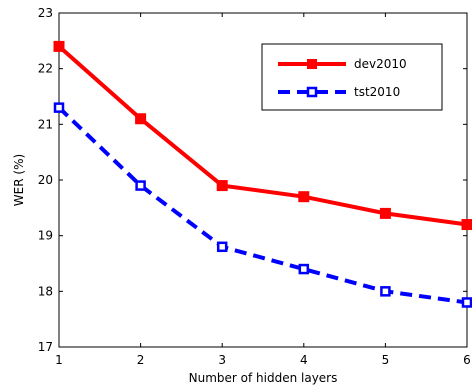 This screenshot has width=472, height=385. Describe the element at coordinates (45, 69) in the screenshot. I see `y-tick-label: 22` at that location.